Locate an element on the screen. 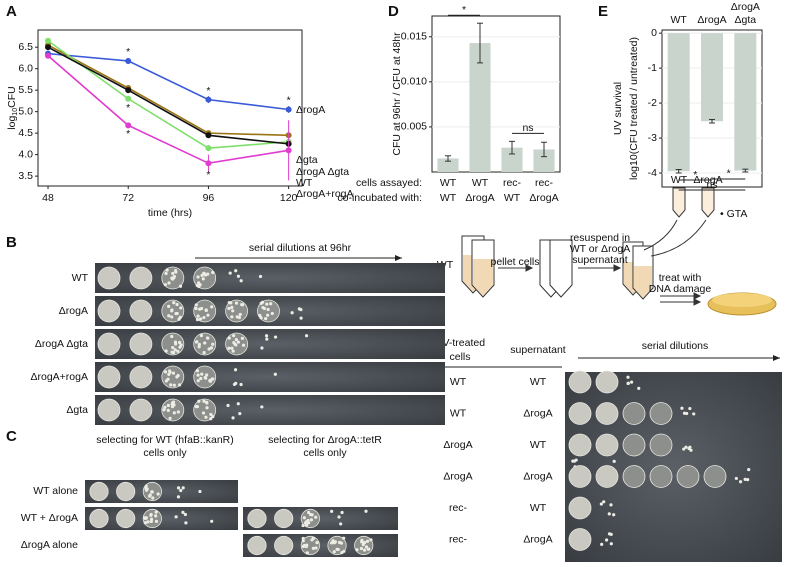 The height and width of the screenshot is (567, 800). y-tick-label: 0.015 is located at coordinates (414, 37).